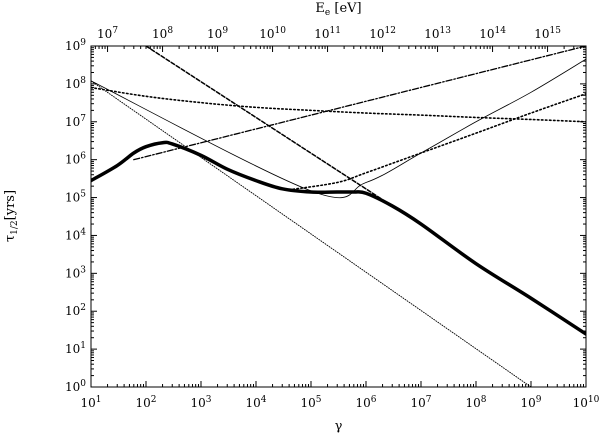 This screenshot has height=436, width=602. Describe the element at coordinates (339, 426) in the screenshot. I see `x-axis-title: γ` at that location.